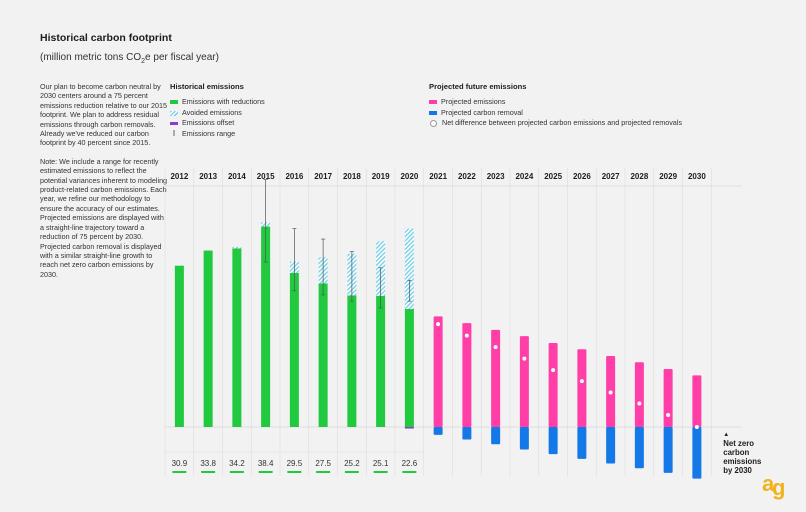 Image resolution: width=806 pixels, height=512 pixels. Describe the element at coordinates (266, 176) in the screenshot. I see `year-label: 2015` at that location.